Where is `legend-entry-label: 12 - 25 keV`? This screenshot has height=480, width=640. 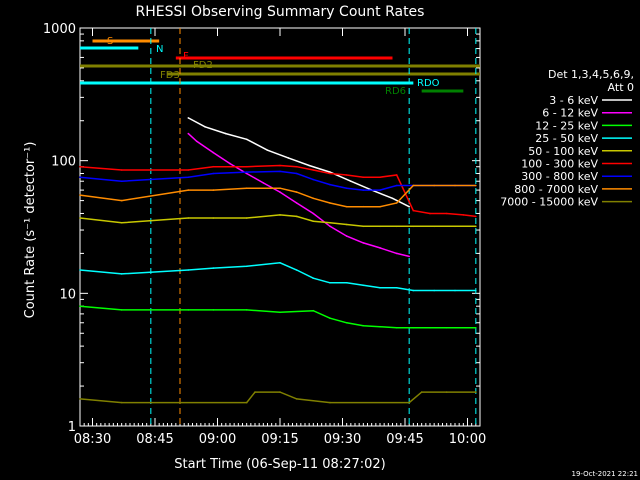 legend-entry-label: 12 - 25 keV is located at coordinates (566, 125).